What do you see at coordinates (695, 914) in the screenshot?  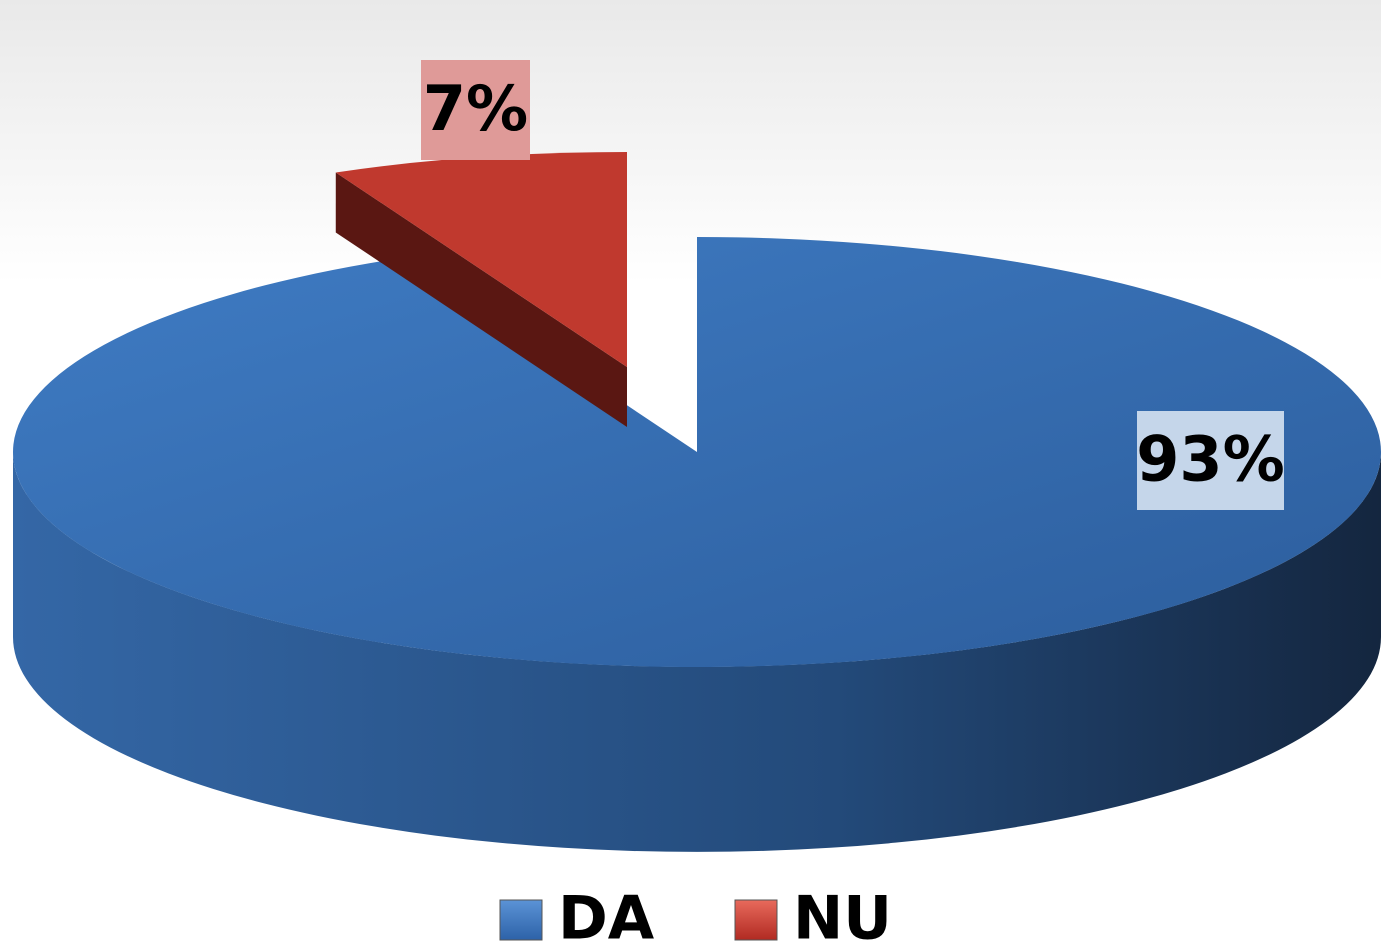 I see `legend: DA NU` at bounding box center [695, 914].